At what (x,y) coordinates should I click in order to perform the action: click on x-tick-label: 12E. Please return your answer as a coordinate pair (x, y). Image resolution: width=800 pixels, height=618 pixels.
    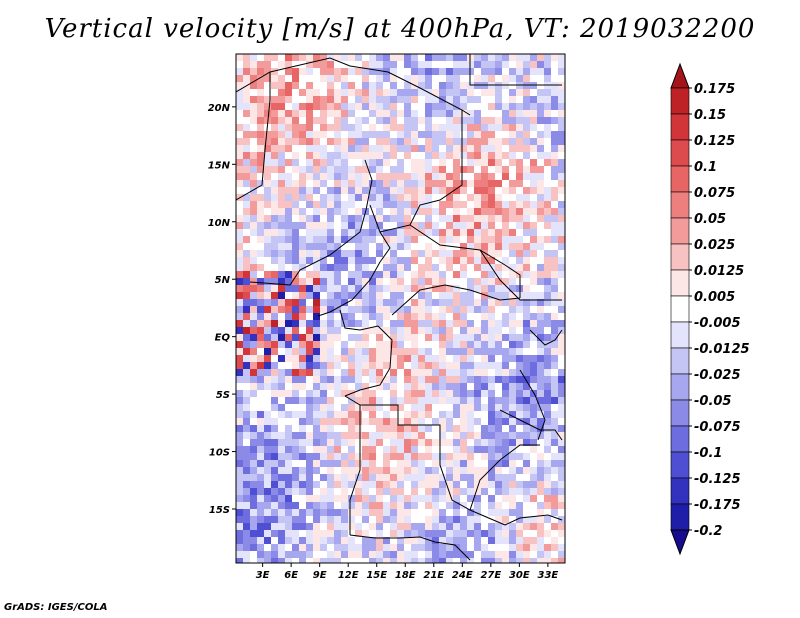
    Looking at the image, I should click on (348, 575).